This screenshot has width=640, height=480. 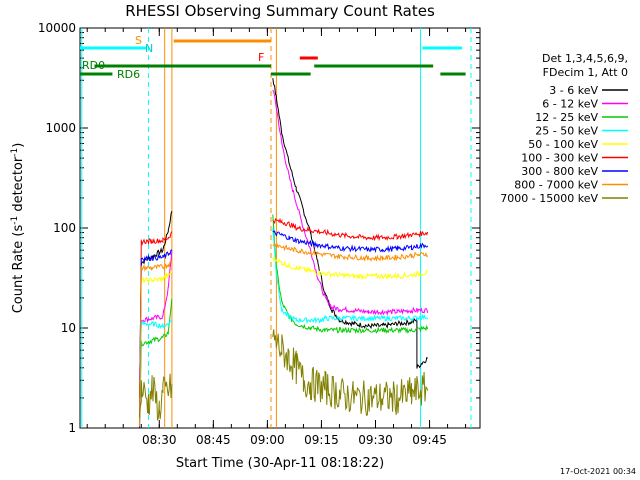 I want to click on x-tick-label: 09:15, so click(x=321, y=440).